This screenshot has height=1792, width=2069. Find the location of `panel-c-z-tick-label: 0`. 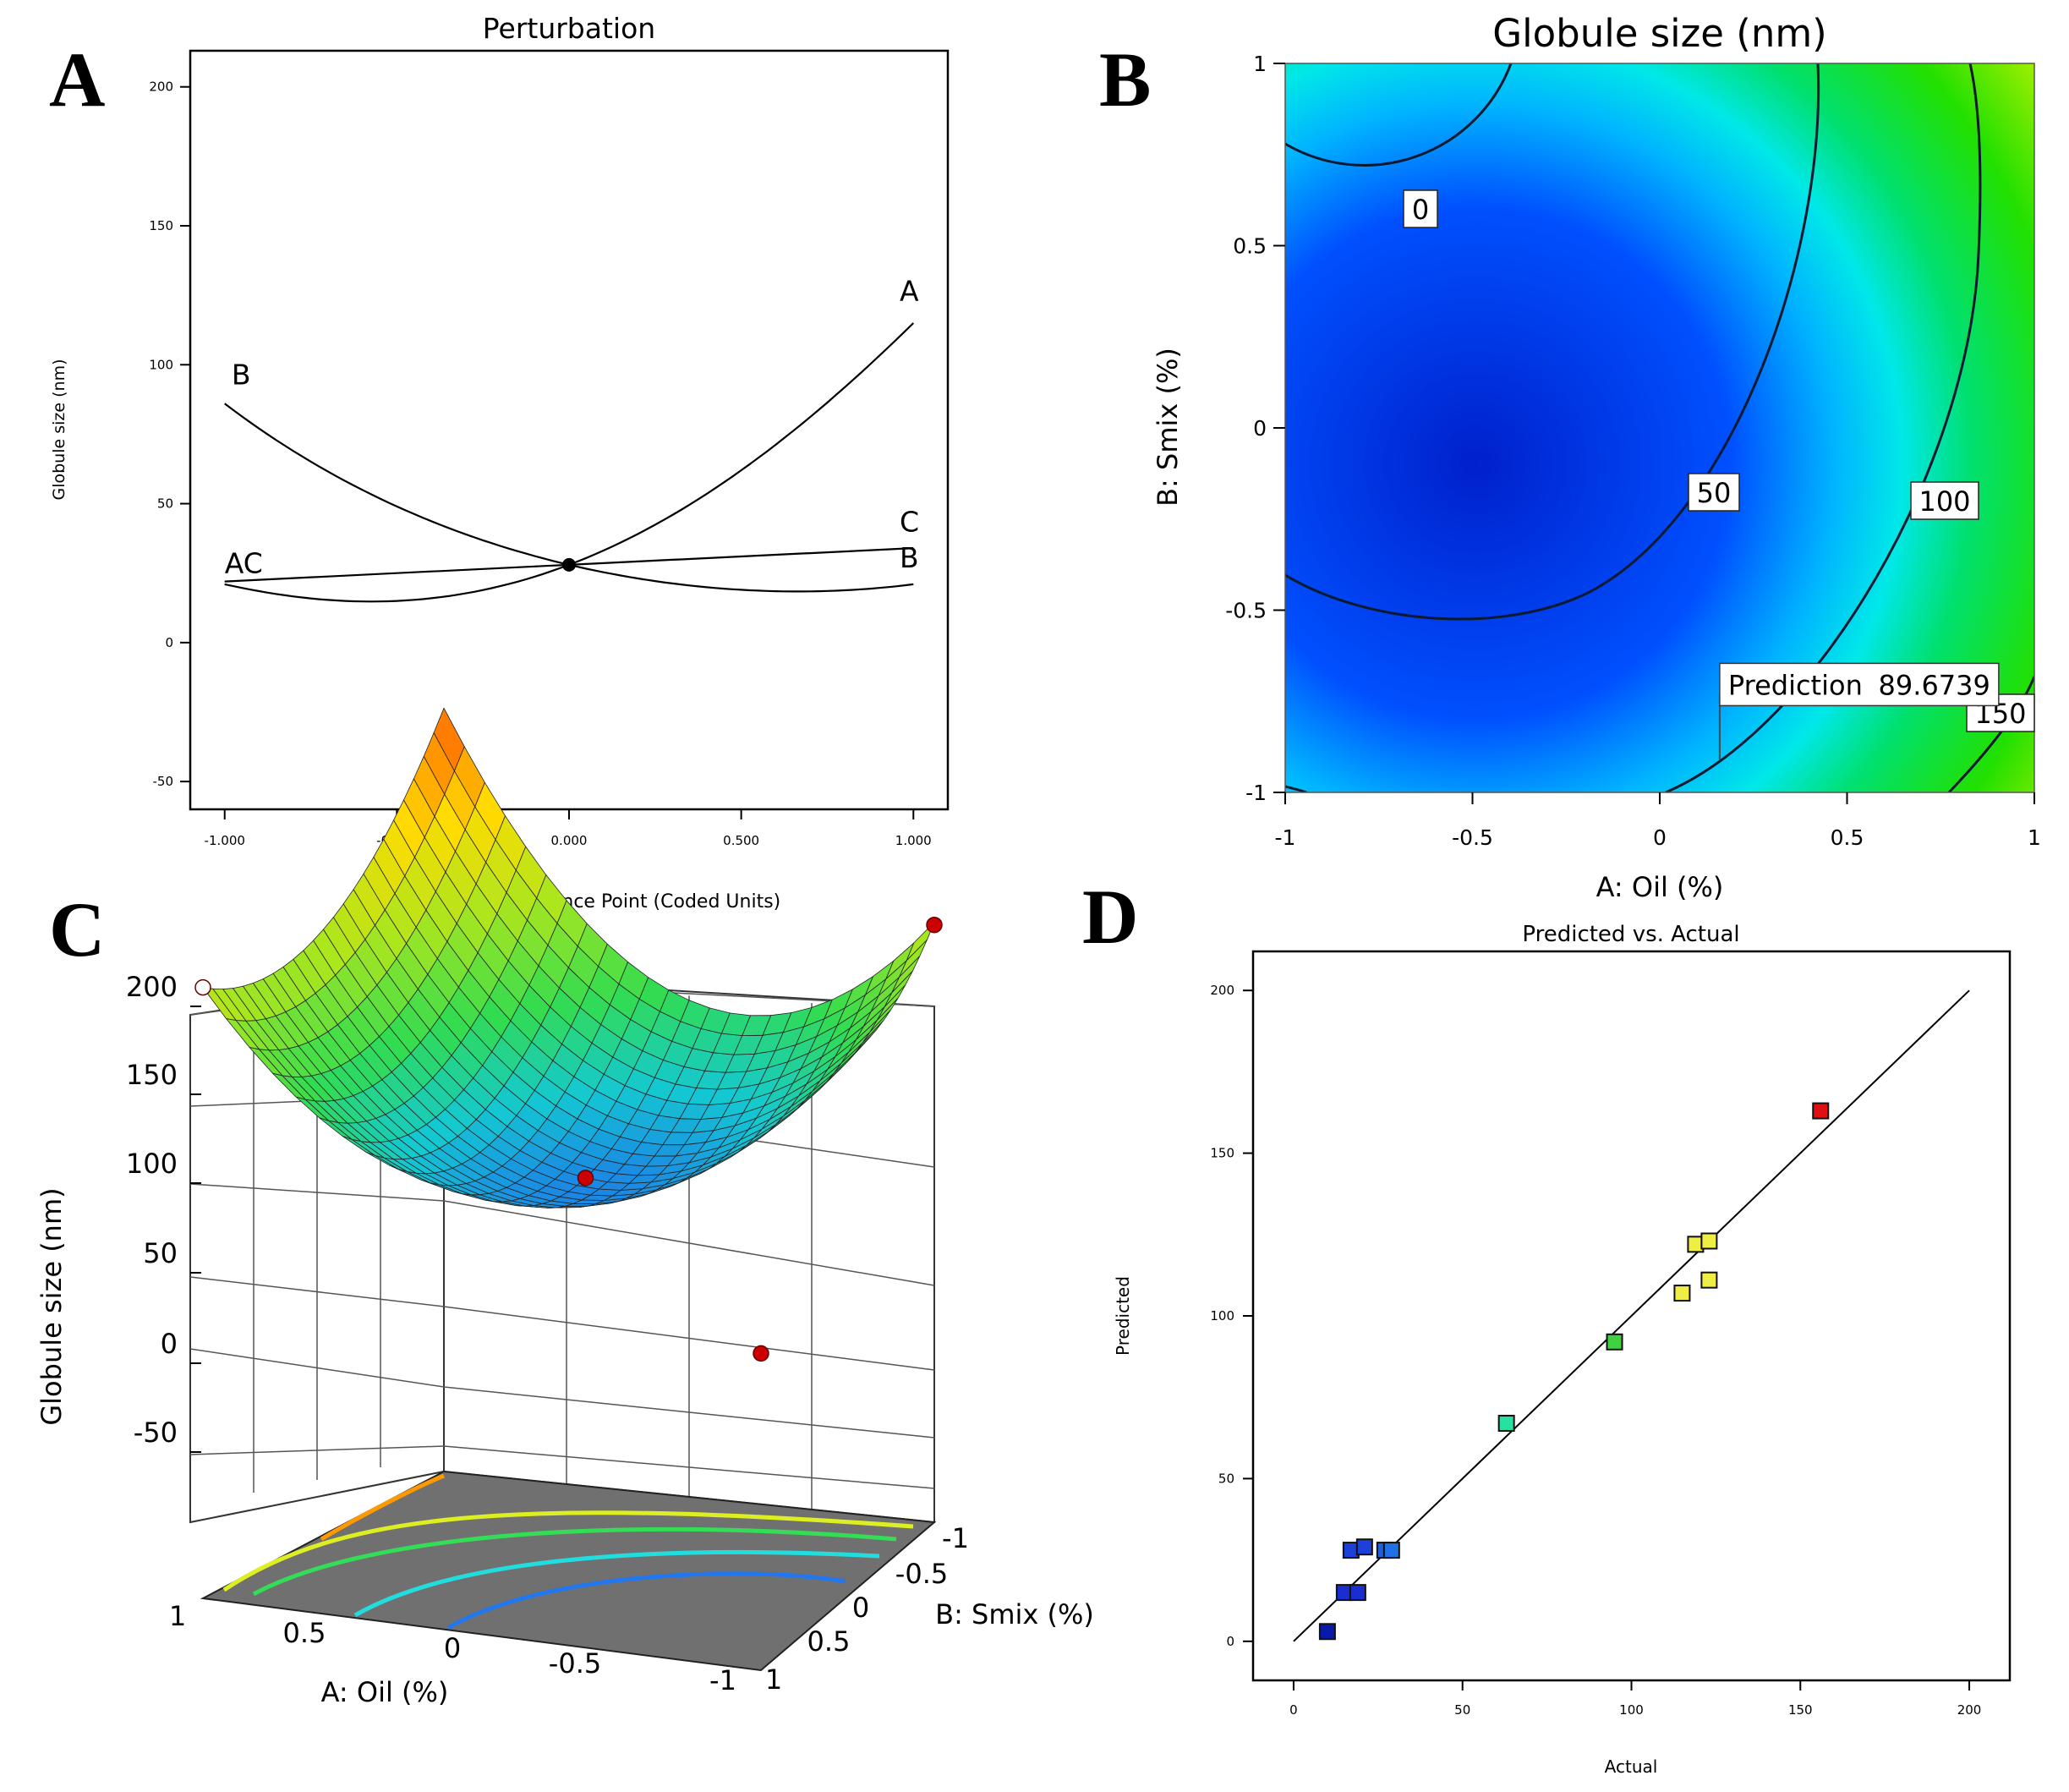

panel-c-z-tick-label: 0 is located at coordinates (169, 1344).